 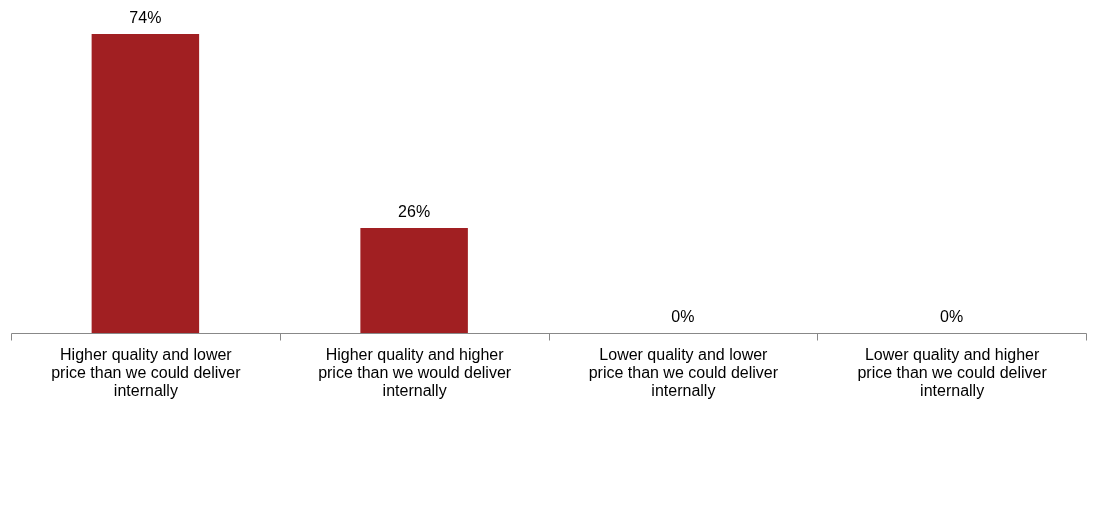 What do you see at coordinates (683, 372) in the screenshot?
I see `x-tick-label: Lower quality and lower price than we could deliver internally` at bounding box center [683, 372].